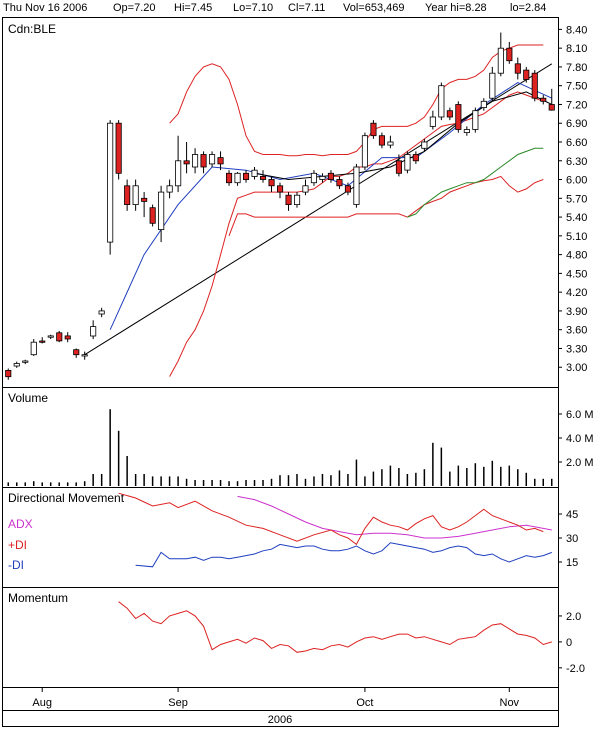 This screenshot has height=733, width=600. What do you see at coordinates (576, 68) in the screenshot?
I see `price-axis-tick-label: 7.80` at bounding box center [576, 68].